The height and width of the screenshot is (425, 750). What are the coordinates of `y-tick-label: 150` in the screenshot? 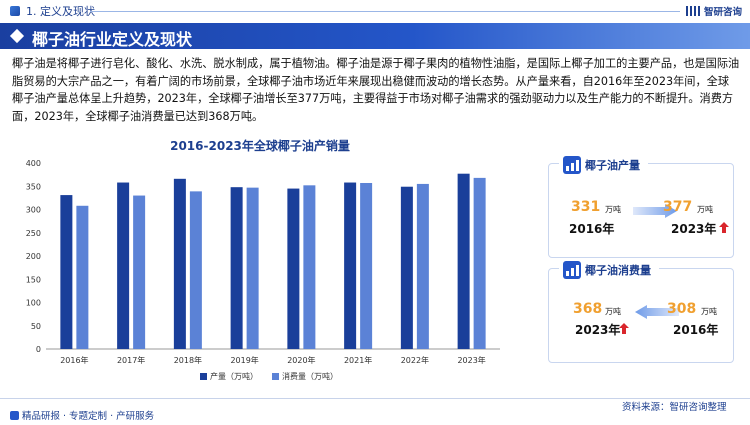 It's located at (33, 279).